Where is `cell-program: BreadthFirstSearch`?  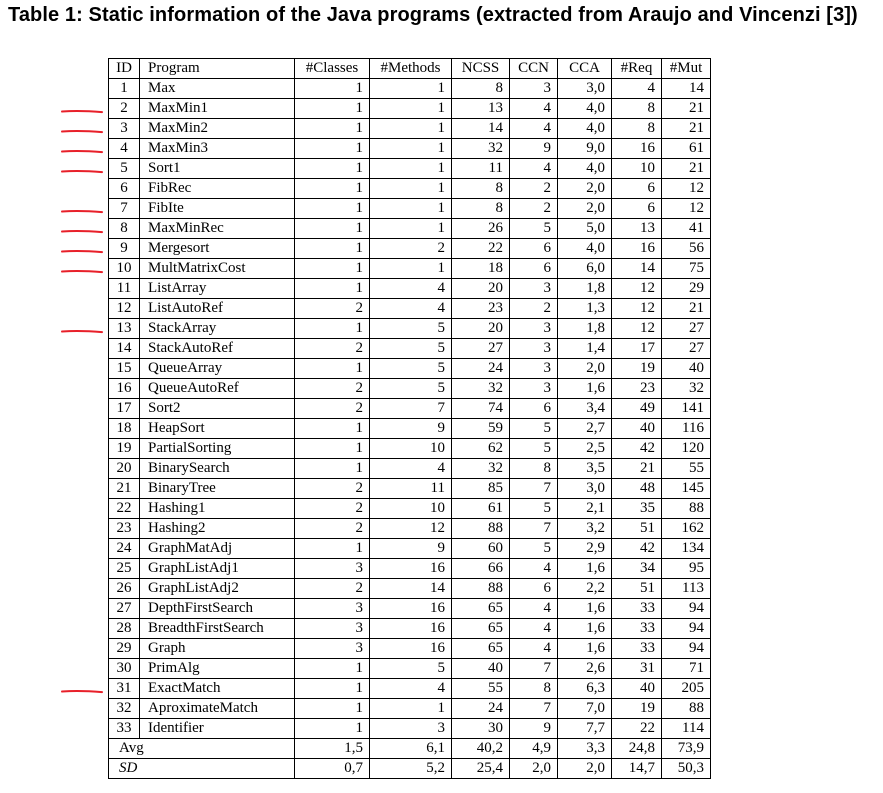 cell-program: BreadthFirstSearch is located at coordinates (217, 628).